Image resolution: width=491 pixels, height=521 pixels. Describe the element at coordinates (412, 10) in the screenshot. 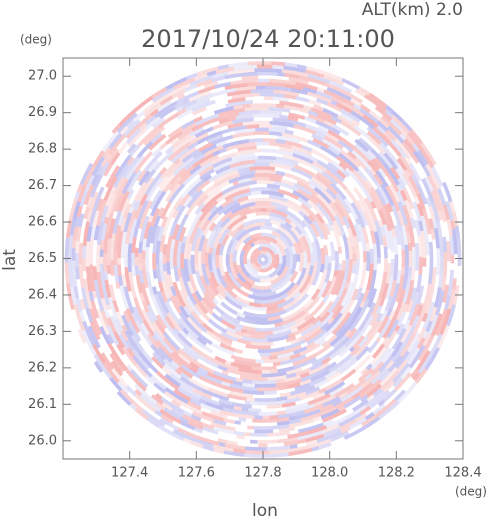

I see `altitude-label: ALT(km) 2.0` at that location.